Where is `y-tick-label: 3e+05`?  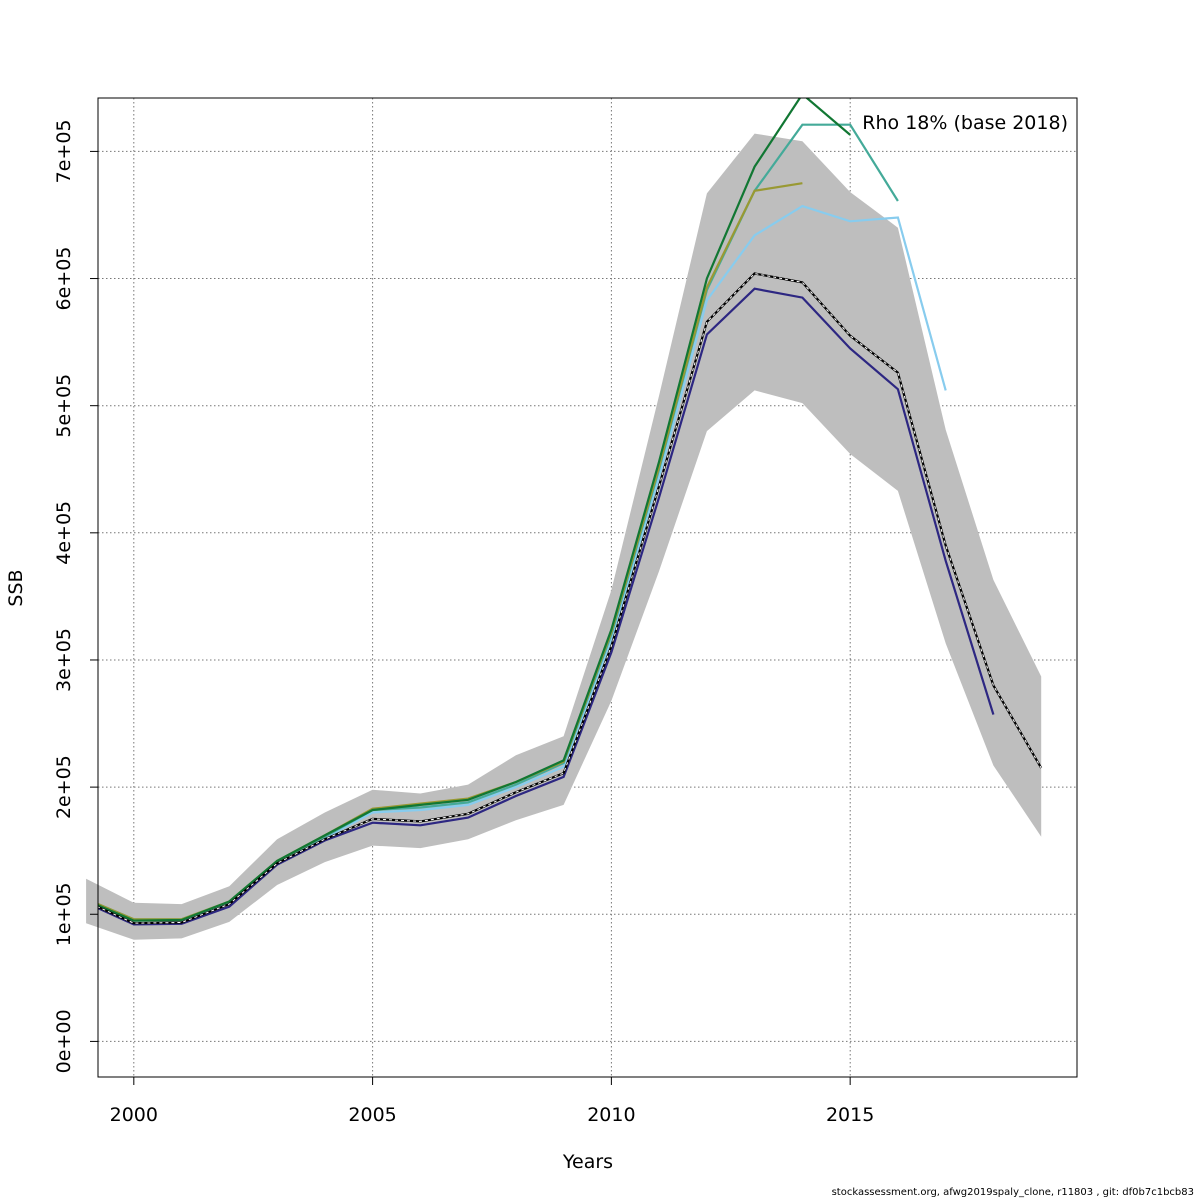 y-tick-label: 3e+05 is located at coordinates (64, 660).